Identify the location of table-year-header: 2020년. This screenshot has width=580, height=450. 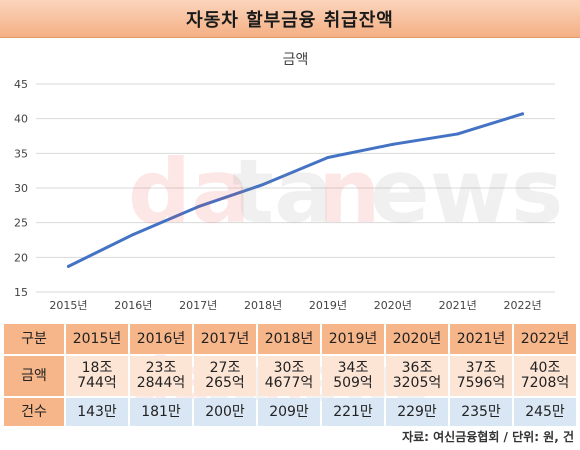
(417, 339).